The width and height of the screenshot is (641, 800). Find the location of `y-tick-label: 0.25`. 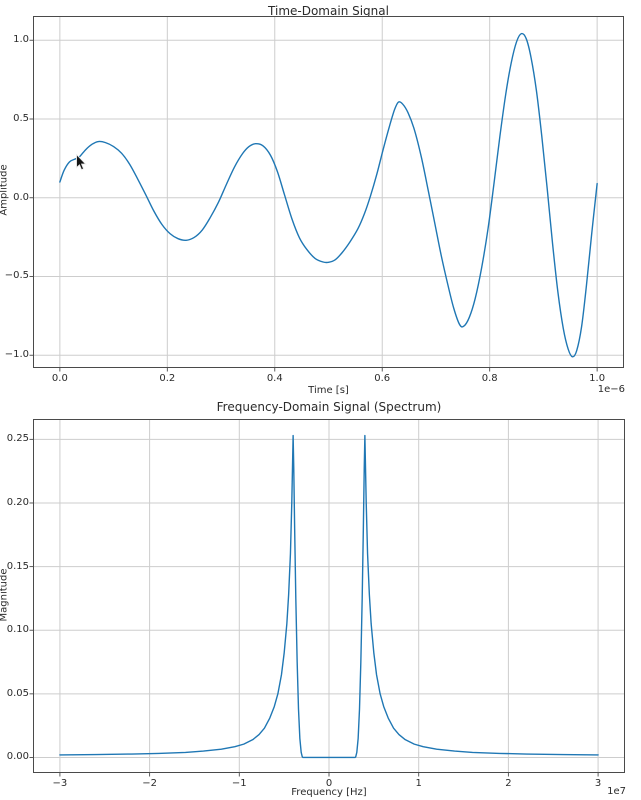

y-tick-label: 0.25 is located at coordinates (17, 439).